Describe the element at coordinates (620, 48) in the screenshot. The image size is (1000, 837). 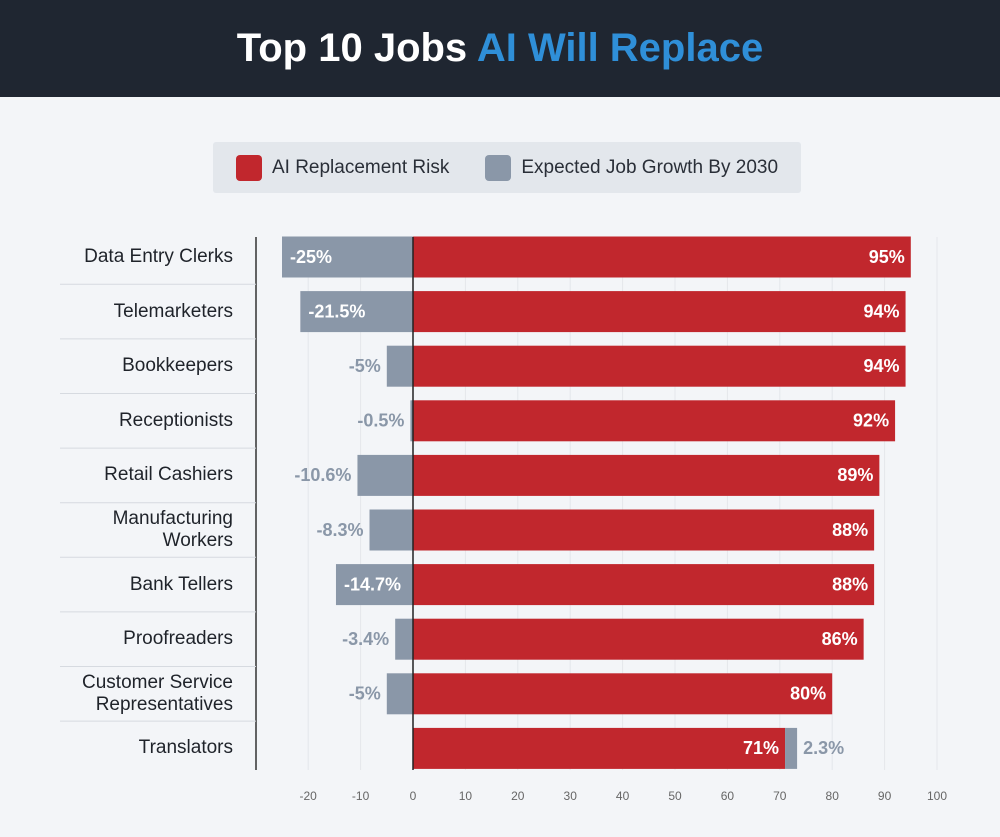
I see `title-highlight: AI Will Replace` at that location.